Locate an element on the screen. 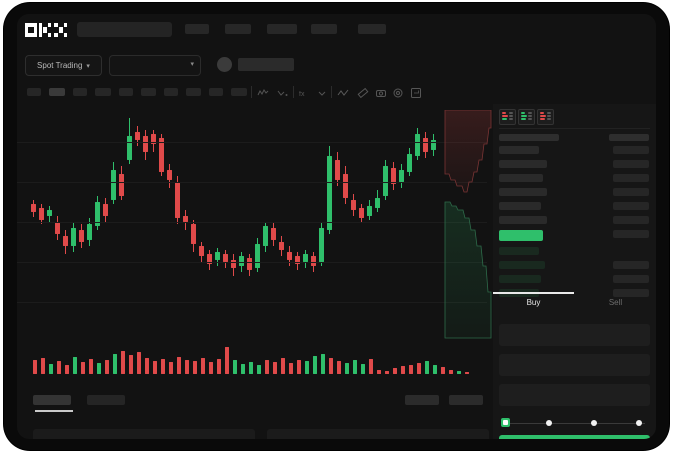  order-total-field is located at coordinates (574, 395).